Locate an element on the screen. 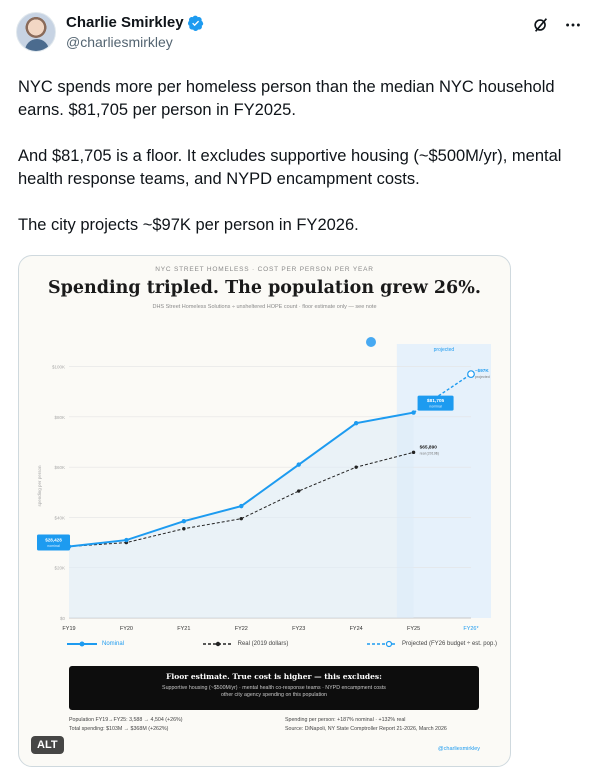  start-value-sublabel: nominal is located at coordinates (53, 546).